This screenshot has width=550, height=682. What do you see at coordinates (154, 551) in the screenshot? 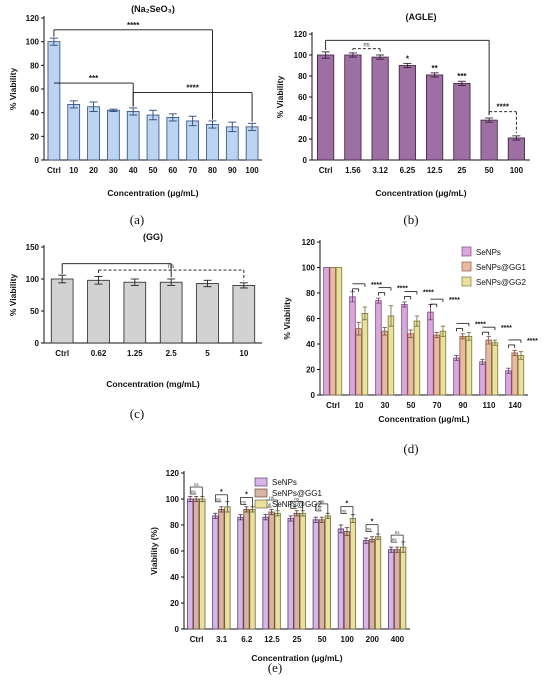
I see `y-axis-title: Viability (%)` at bounding box center [154, 551].